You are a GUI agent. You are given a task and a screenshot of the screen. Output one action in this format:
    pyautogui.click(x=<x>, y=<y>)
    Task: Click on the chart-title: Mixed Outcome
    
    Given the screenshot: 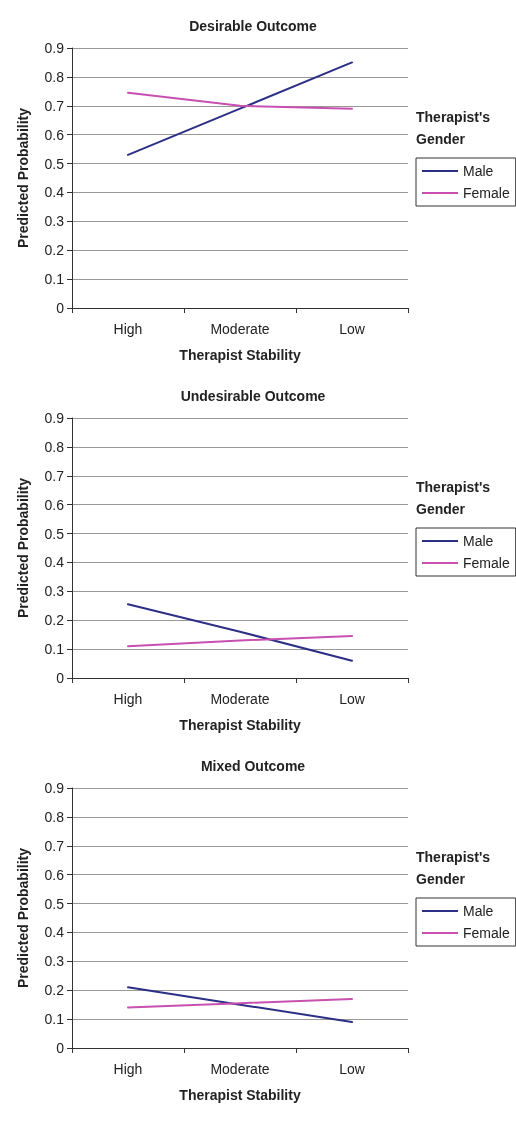 What is the action you would take?
    pyautogui.click(x=253, y=766)
    